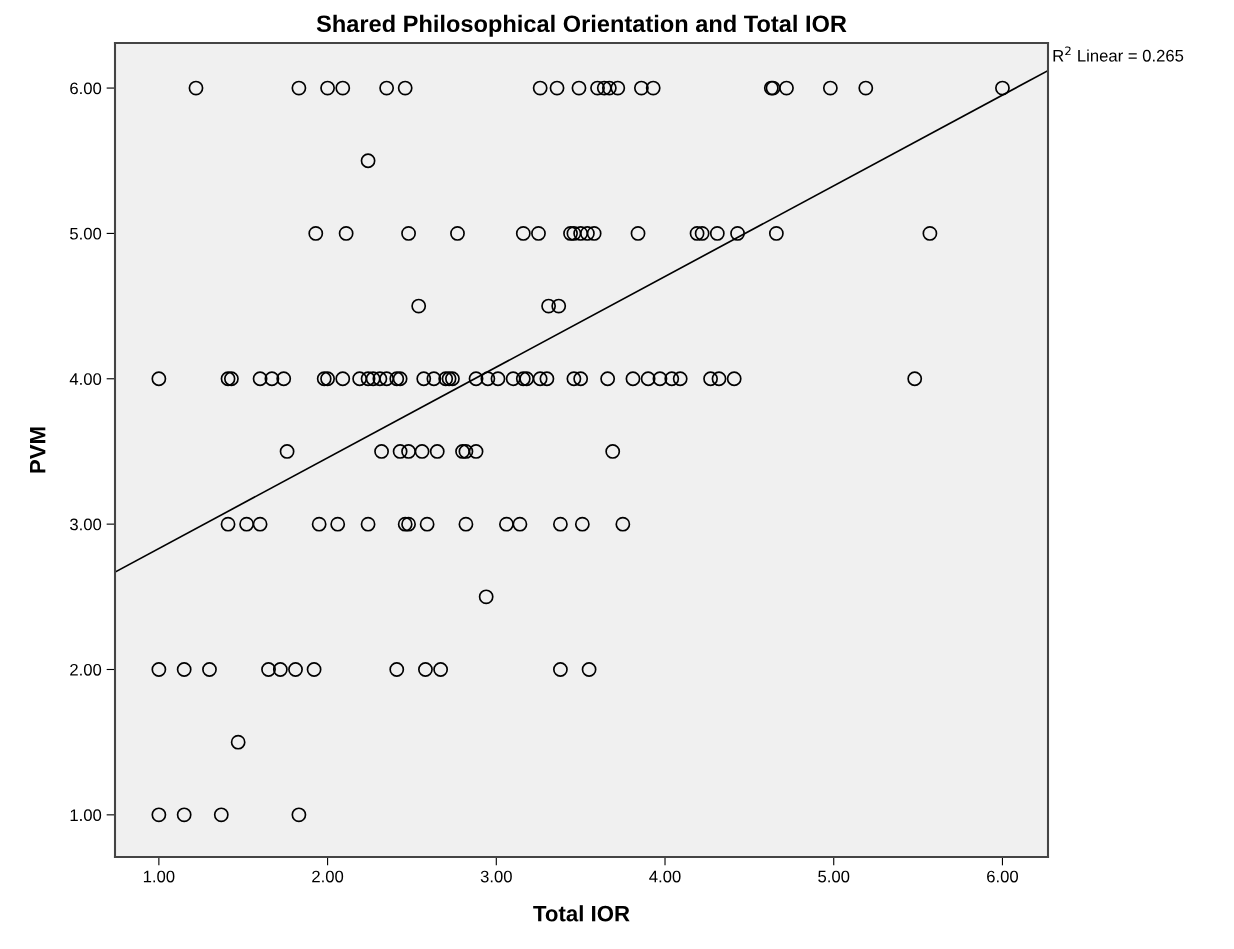 The width and height of the screenshot is (1234, 949). What do you see at coordinates (86, 88) in the screenshot?
I see `y-tick-label: 6.00` at bounding box center [86, 88].